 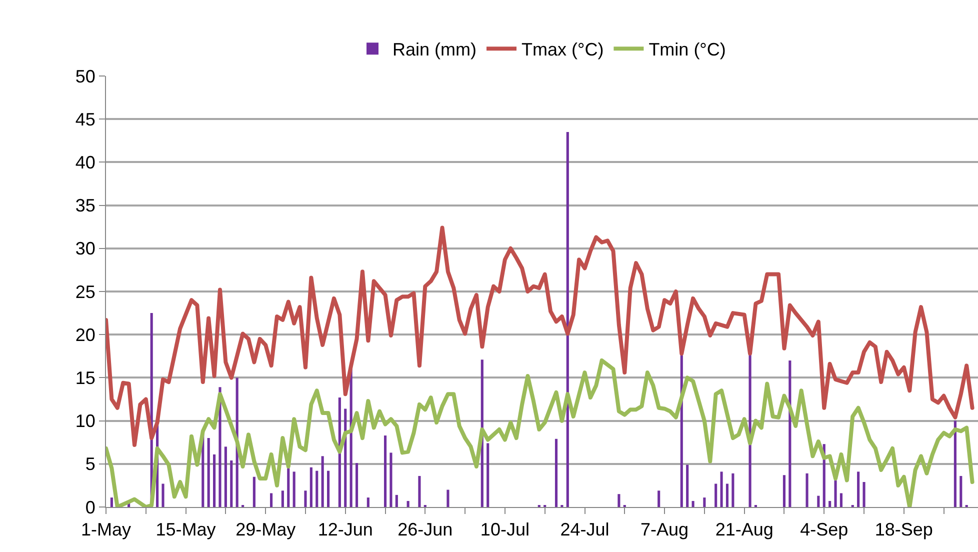 I want to click on y-tick-label: 5, so click(x=90, y=464).